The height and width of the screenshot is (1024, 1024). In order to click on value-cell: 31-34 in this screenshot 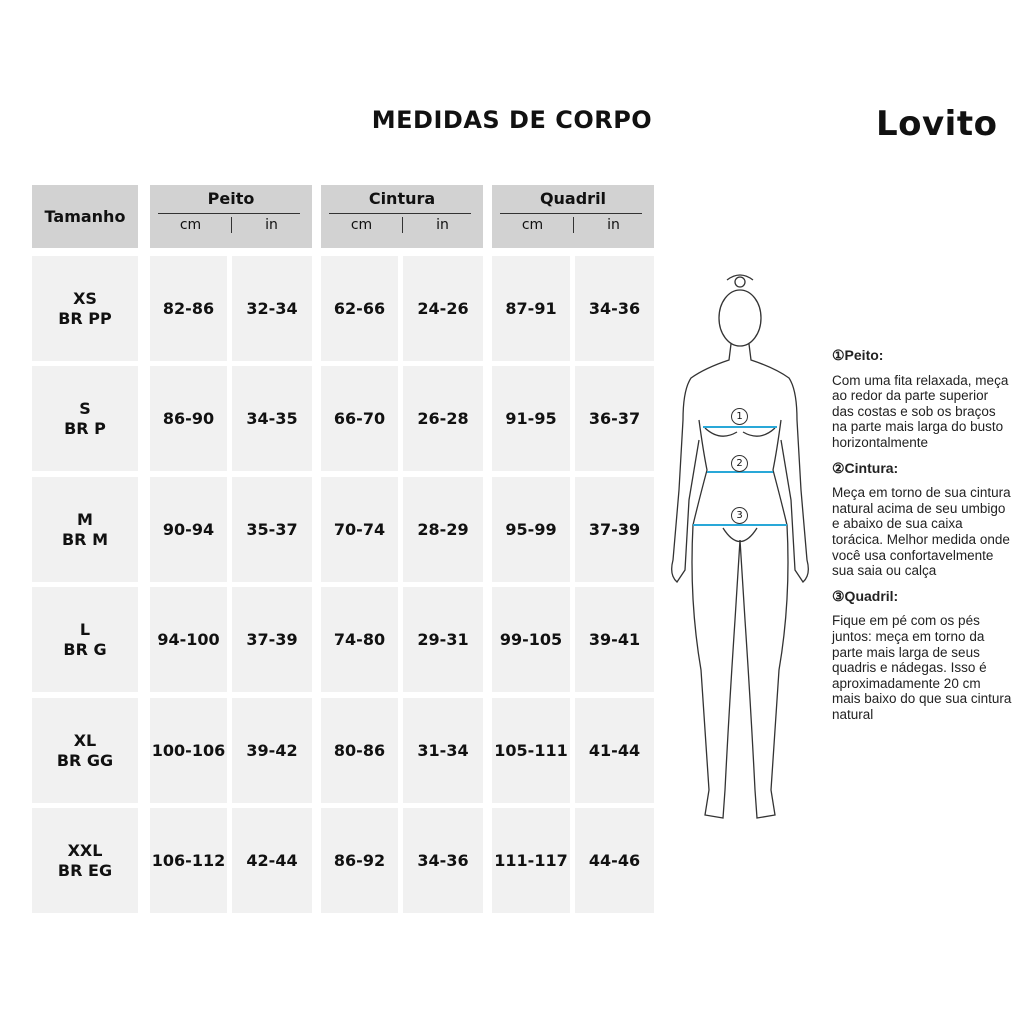, I will do `click(443, 750)`.